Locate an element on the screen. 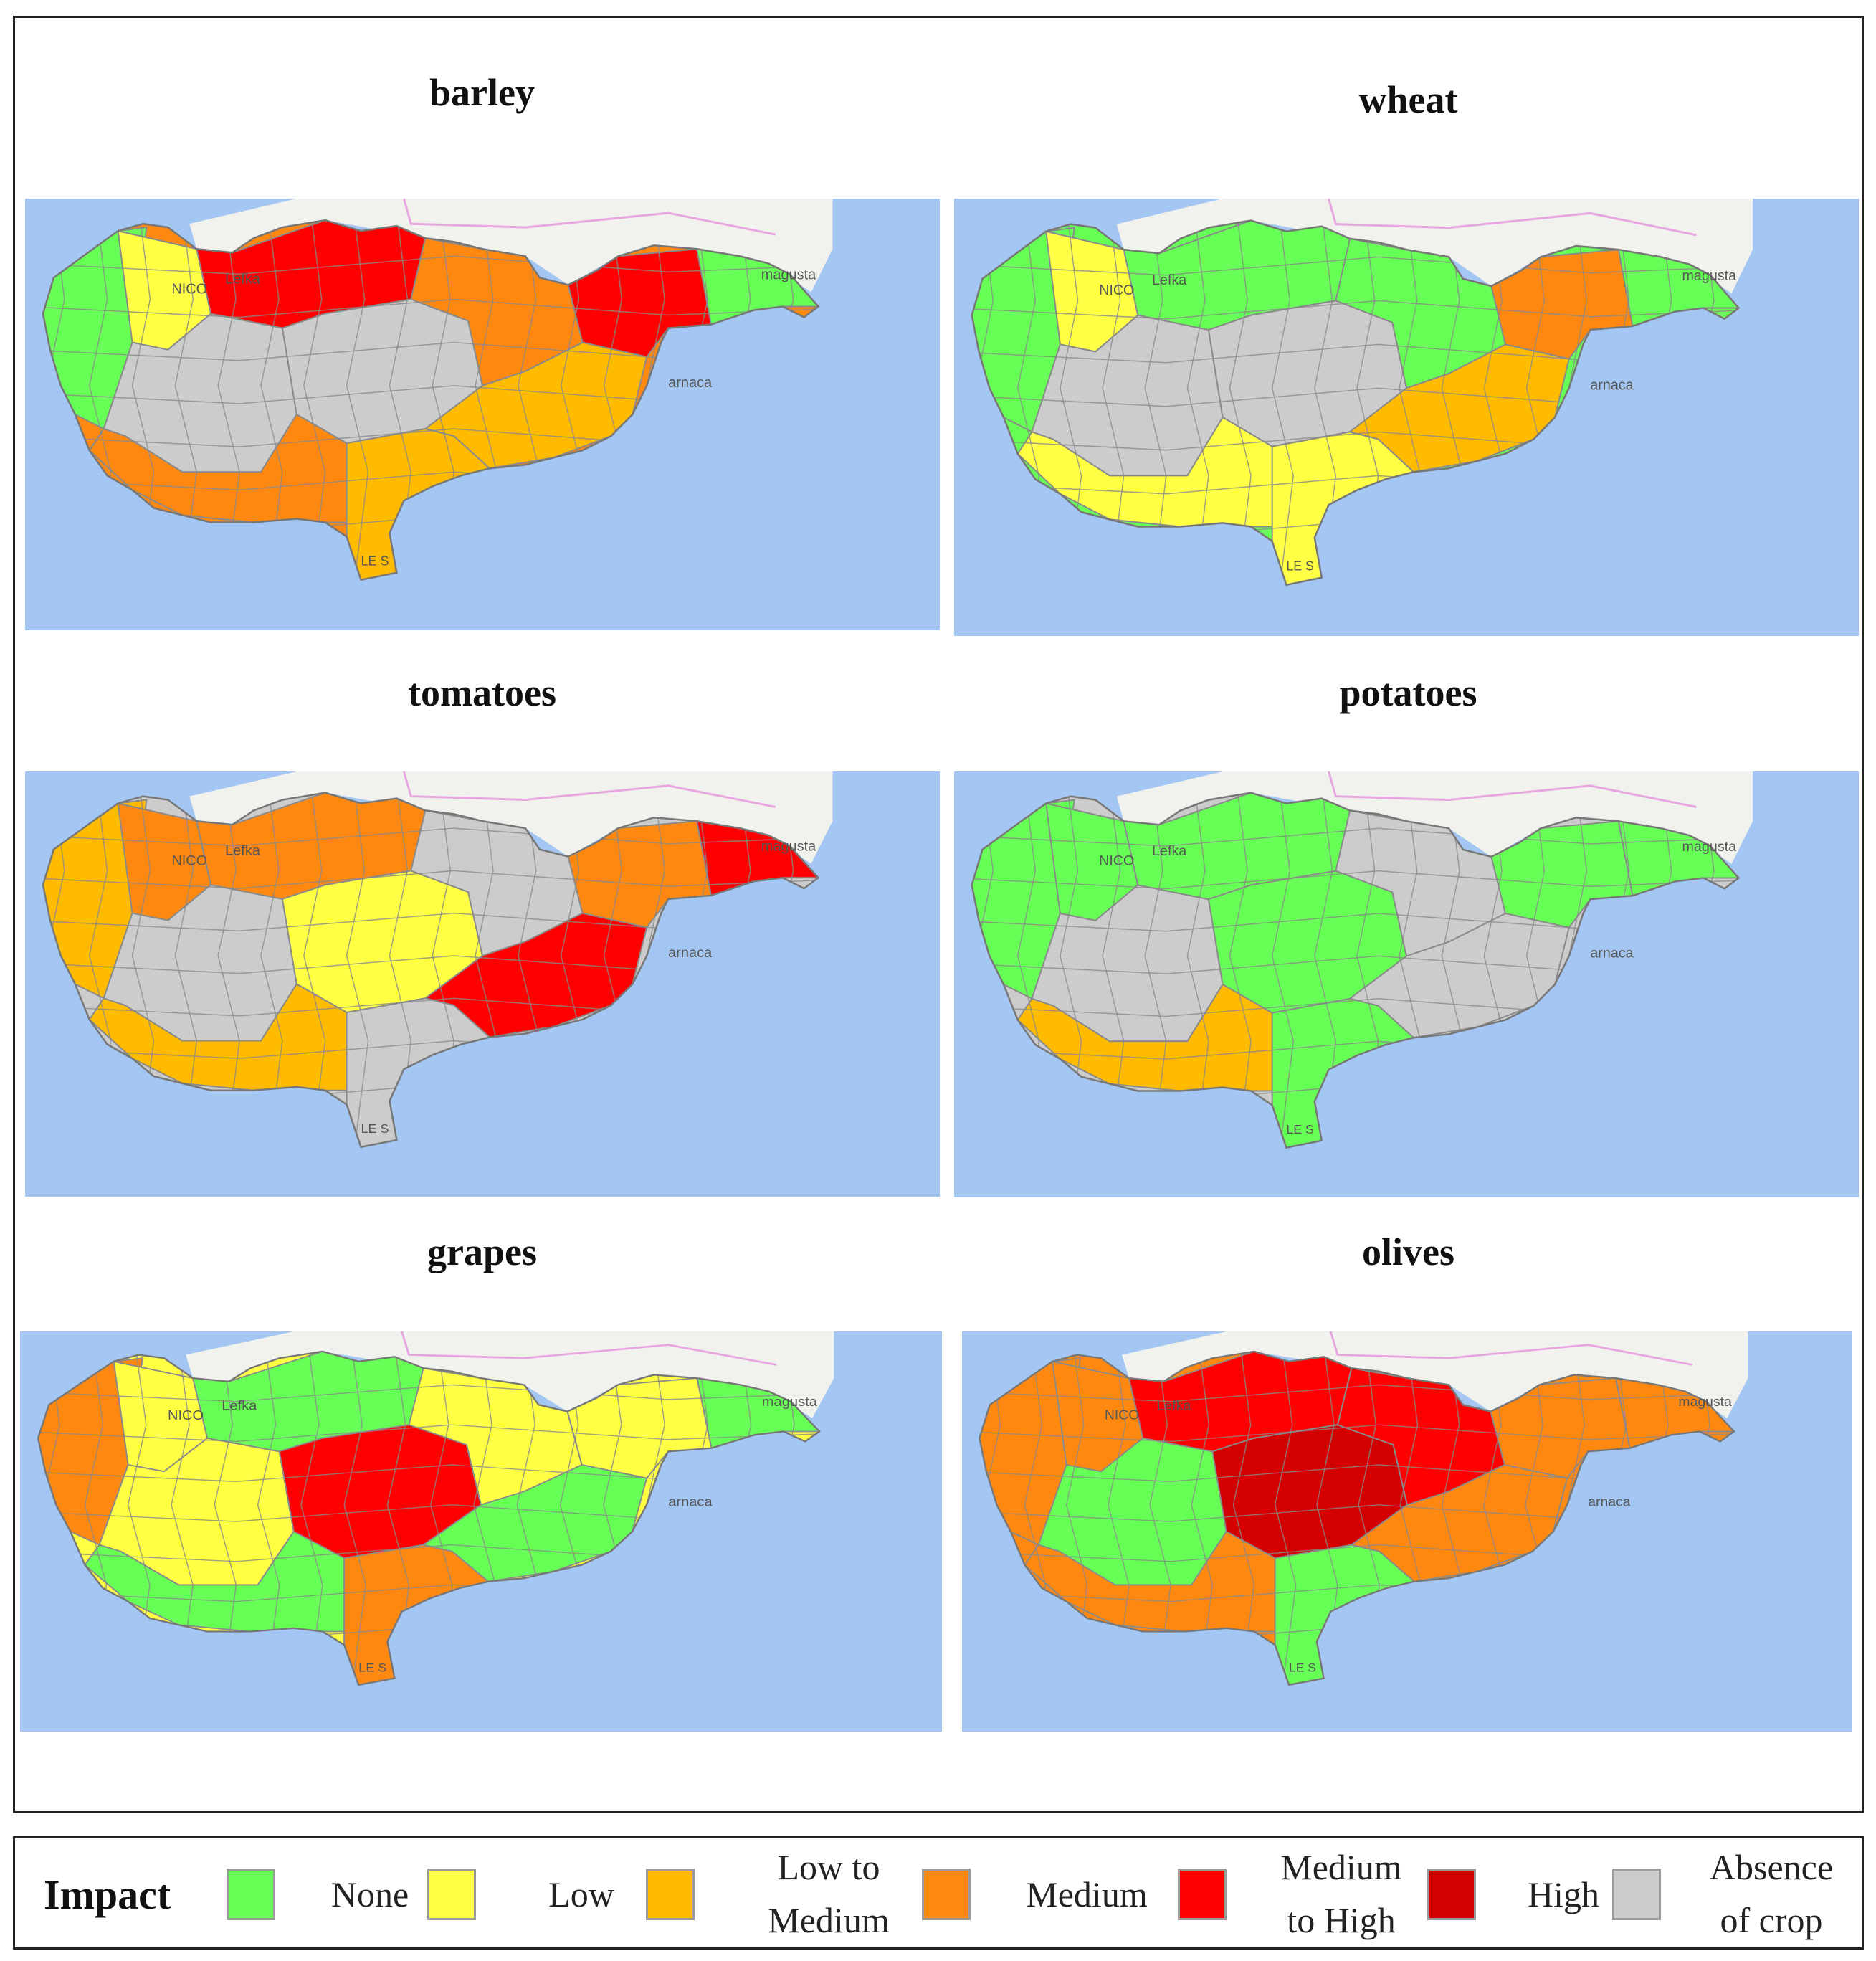  map-title-grapes: grapes is located at coordinates (482, 1252).